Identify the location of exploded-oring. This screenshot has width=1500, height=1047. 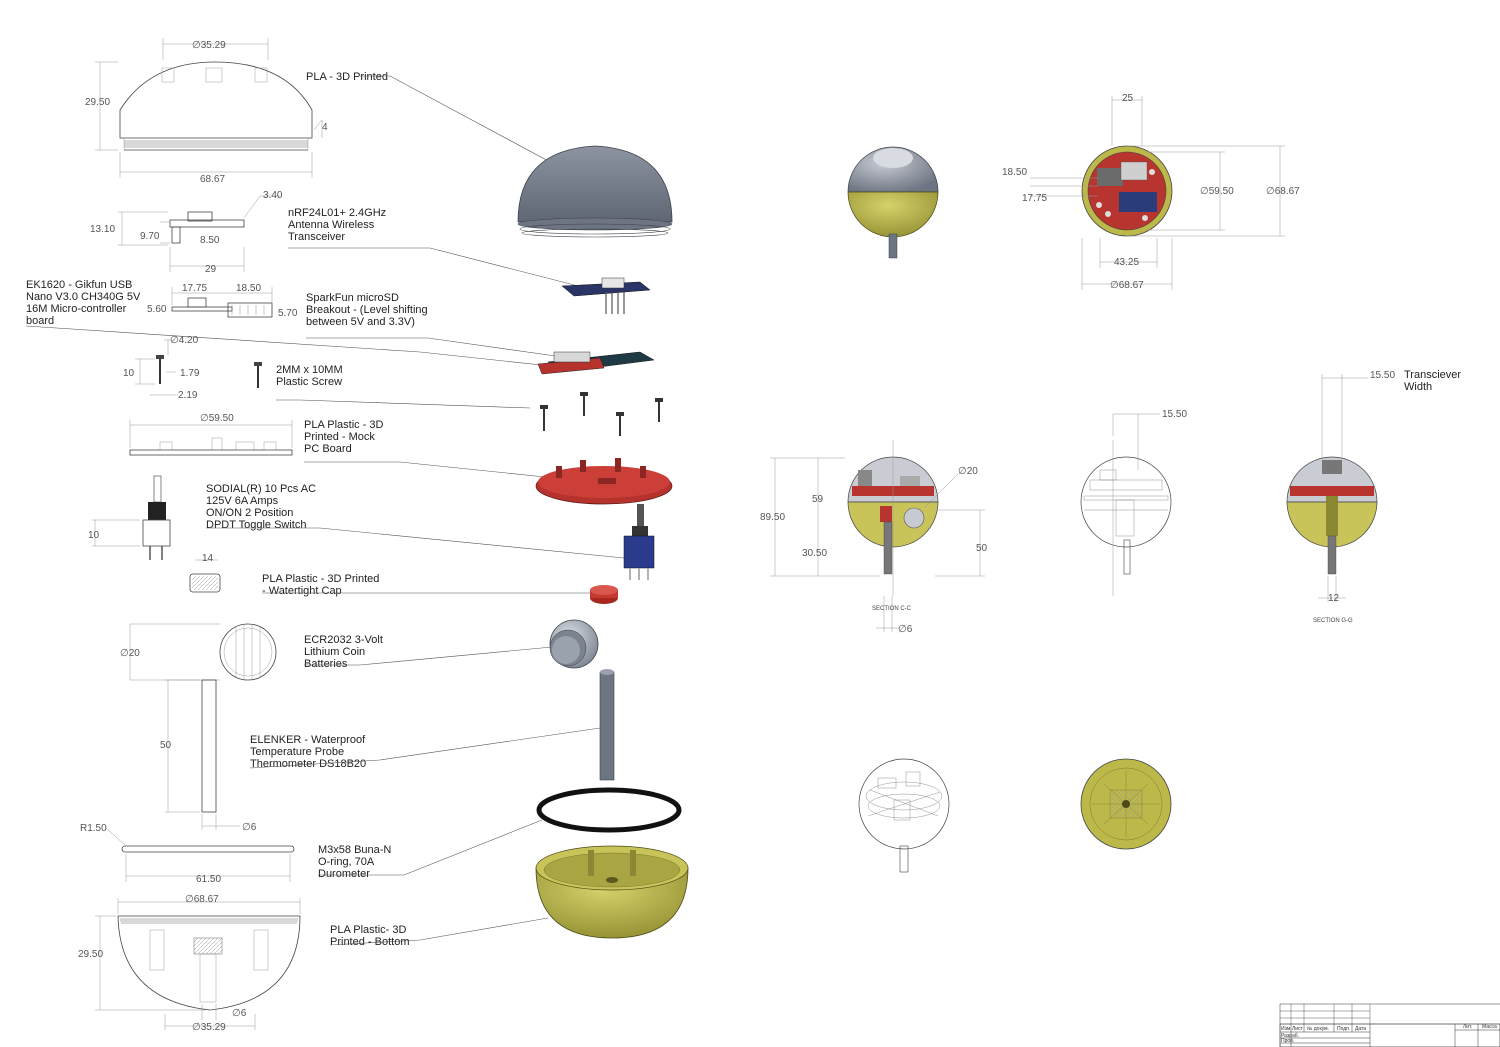
(609, 810).